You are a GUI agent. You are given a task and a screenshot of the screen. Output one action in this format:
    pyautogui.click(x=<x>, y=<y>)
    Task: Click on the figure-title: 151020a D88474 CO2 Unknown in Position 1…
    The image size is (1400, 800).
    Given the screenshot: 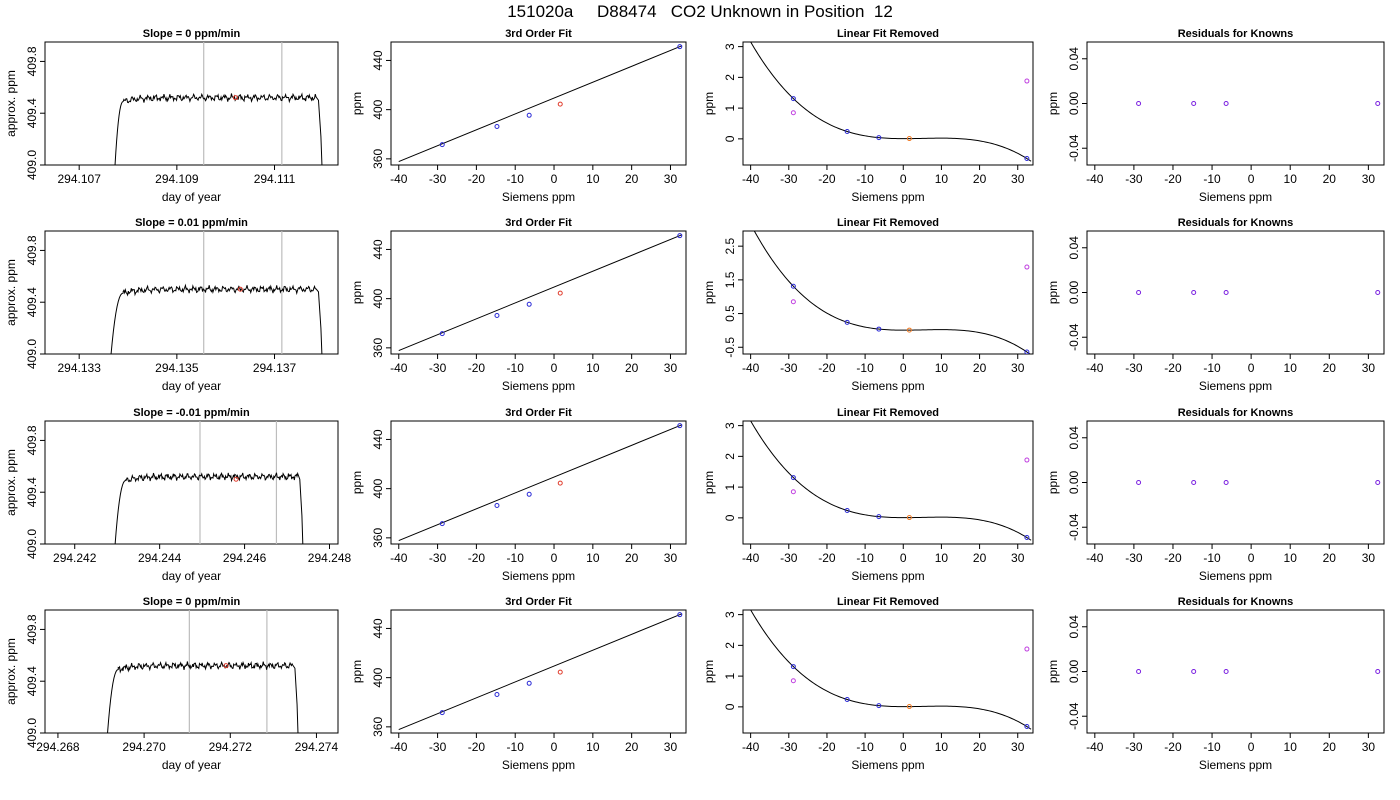 What is the action you would take?
    pyautogui.click(x=700, y=11)
    